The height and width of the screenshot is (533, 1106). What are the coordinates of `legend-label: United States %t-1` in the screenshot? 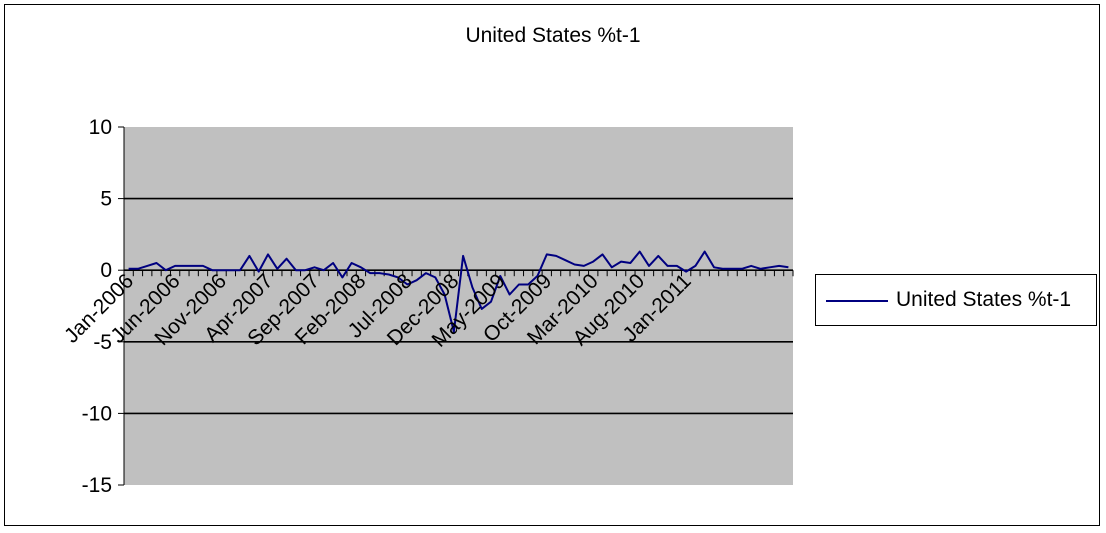 It's located at (984, 299).